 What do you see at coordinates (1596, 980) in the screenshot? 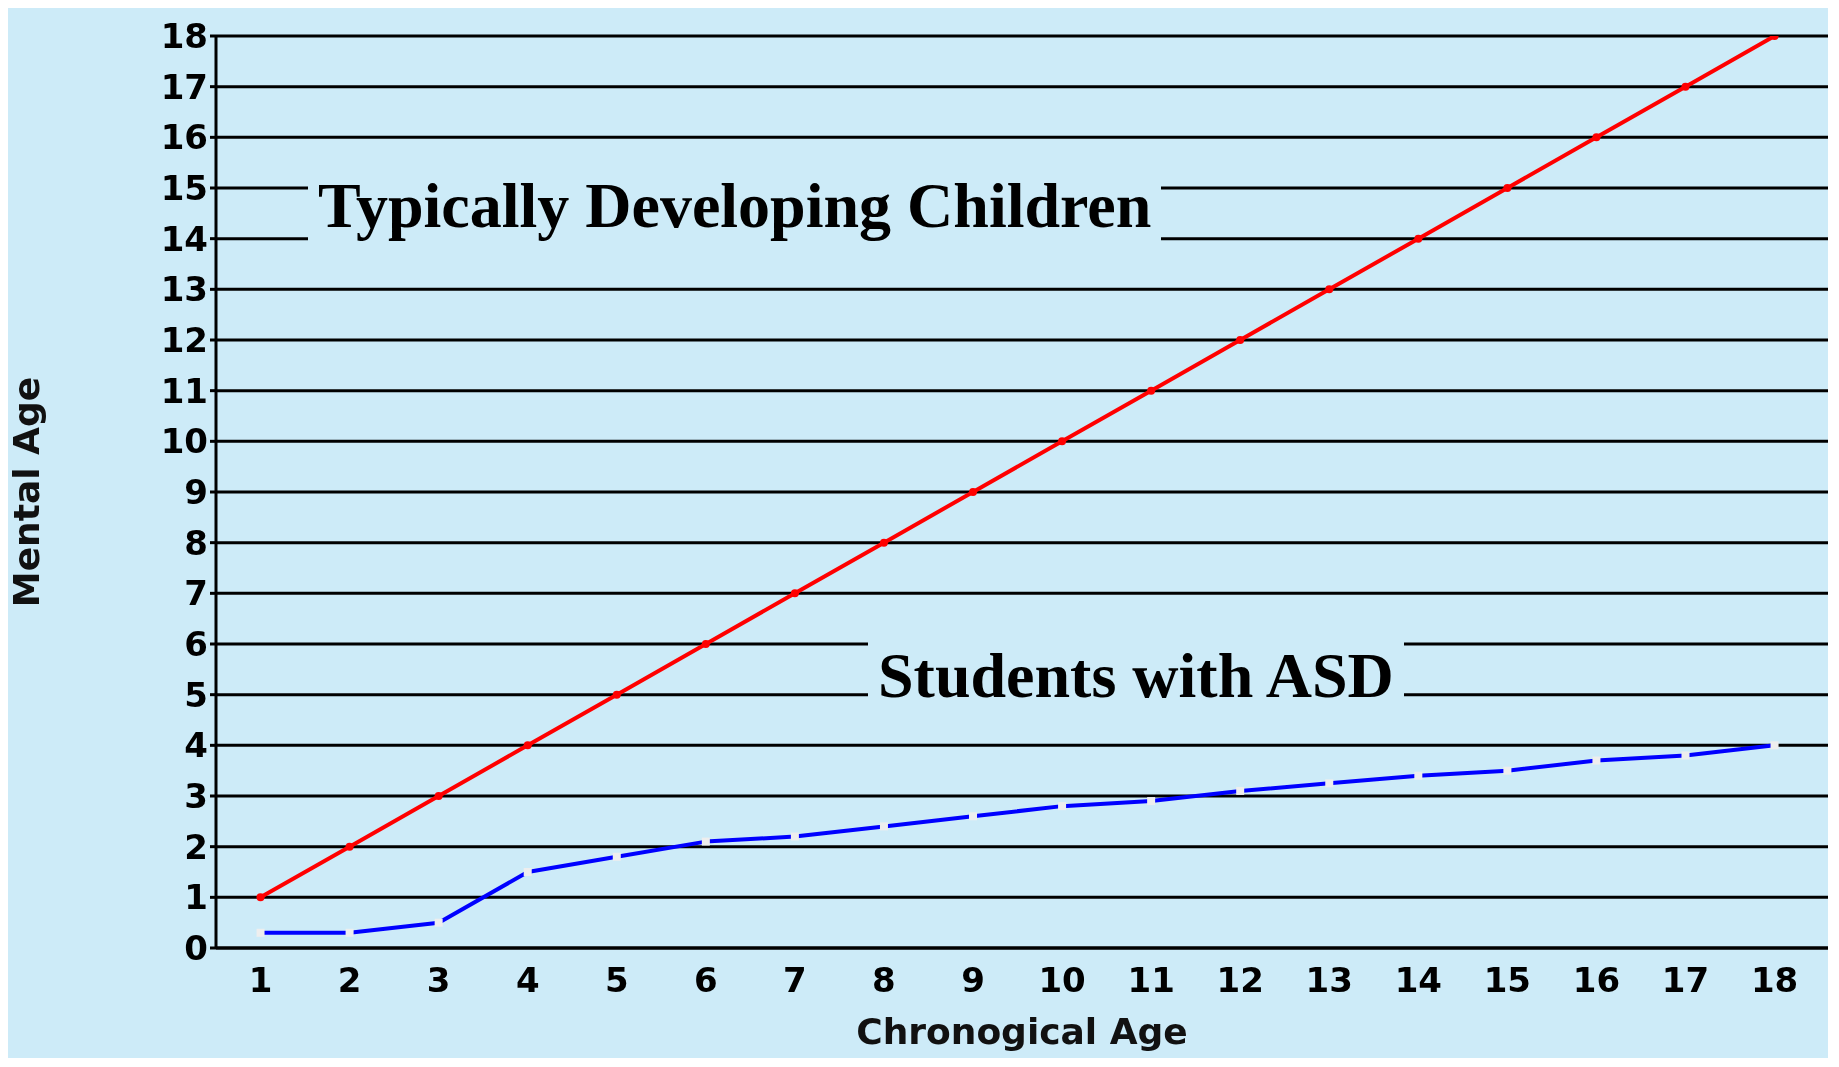
I see `x-tick-label: 16` at bounding box center [1596, 980].